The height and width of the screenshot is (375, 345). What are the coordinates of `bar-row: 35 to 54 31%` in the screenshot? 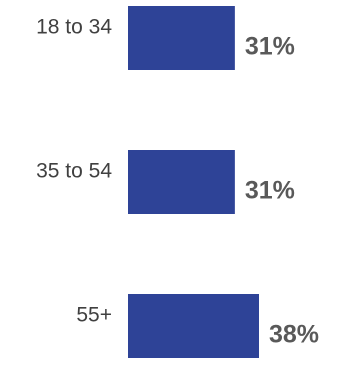 It's located at (165, 182).